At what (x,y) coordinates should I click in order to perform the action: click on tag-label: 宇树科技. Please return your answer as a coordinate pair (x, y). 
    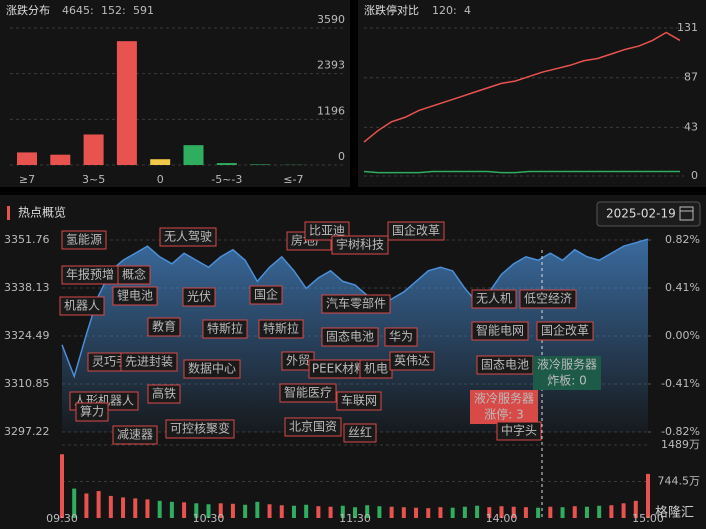
    Looking at the image, I should click on (360, 244).